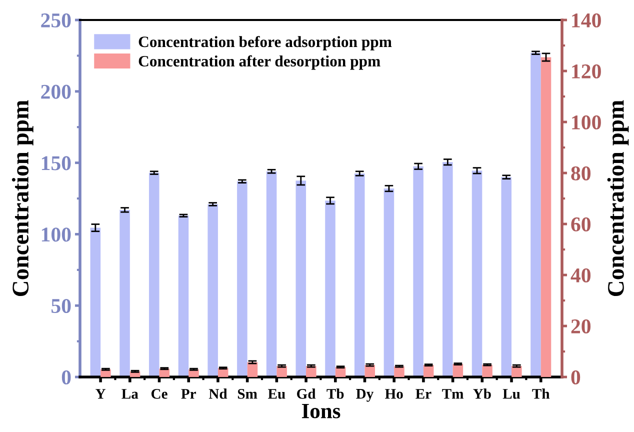 The width and height of the screenshot is (634, 432). Describe the element at coordinates (23, 198) in the screenshot. I see `y-axis-title: Concentration ppm` at that location.